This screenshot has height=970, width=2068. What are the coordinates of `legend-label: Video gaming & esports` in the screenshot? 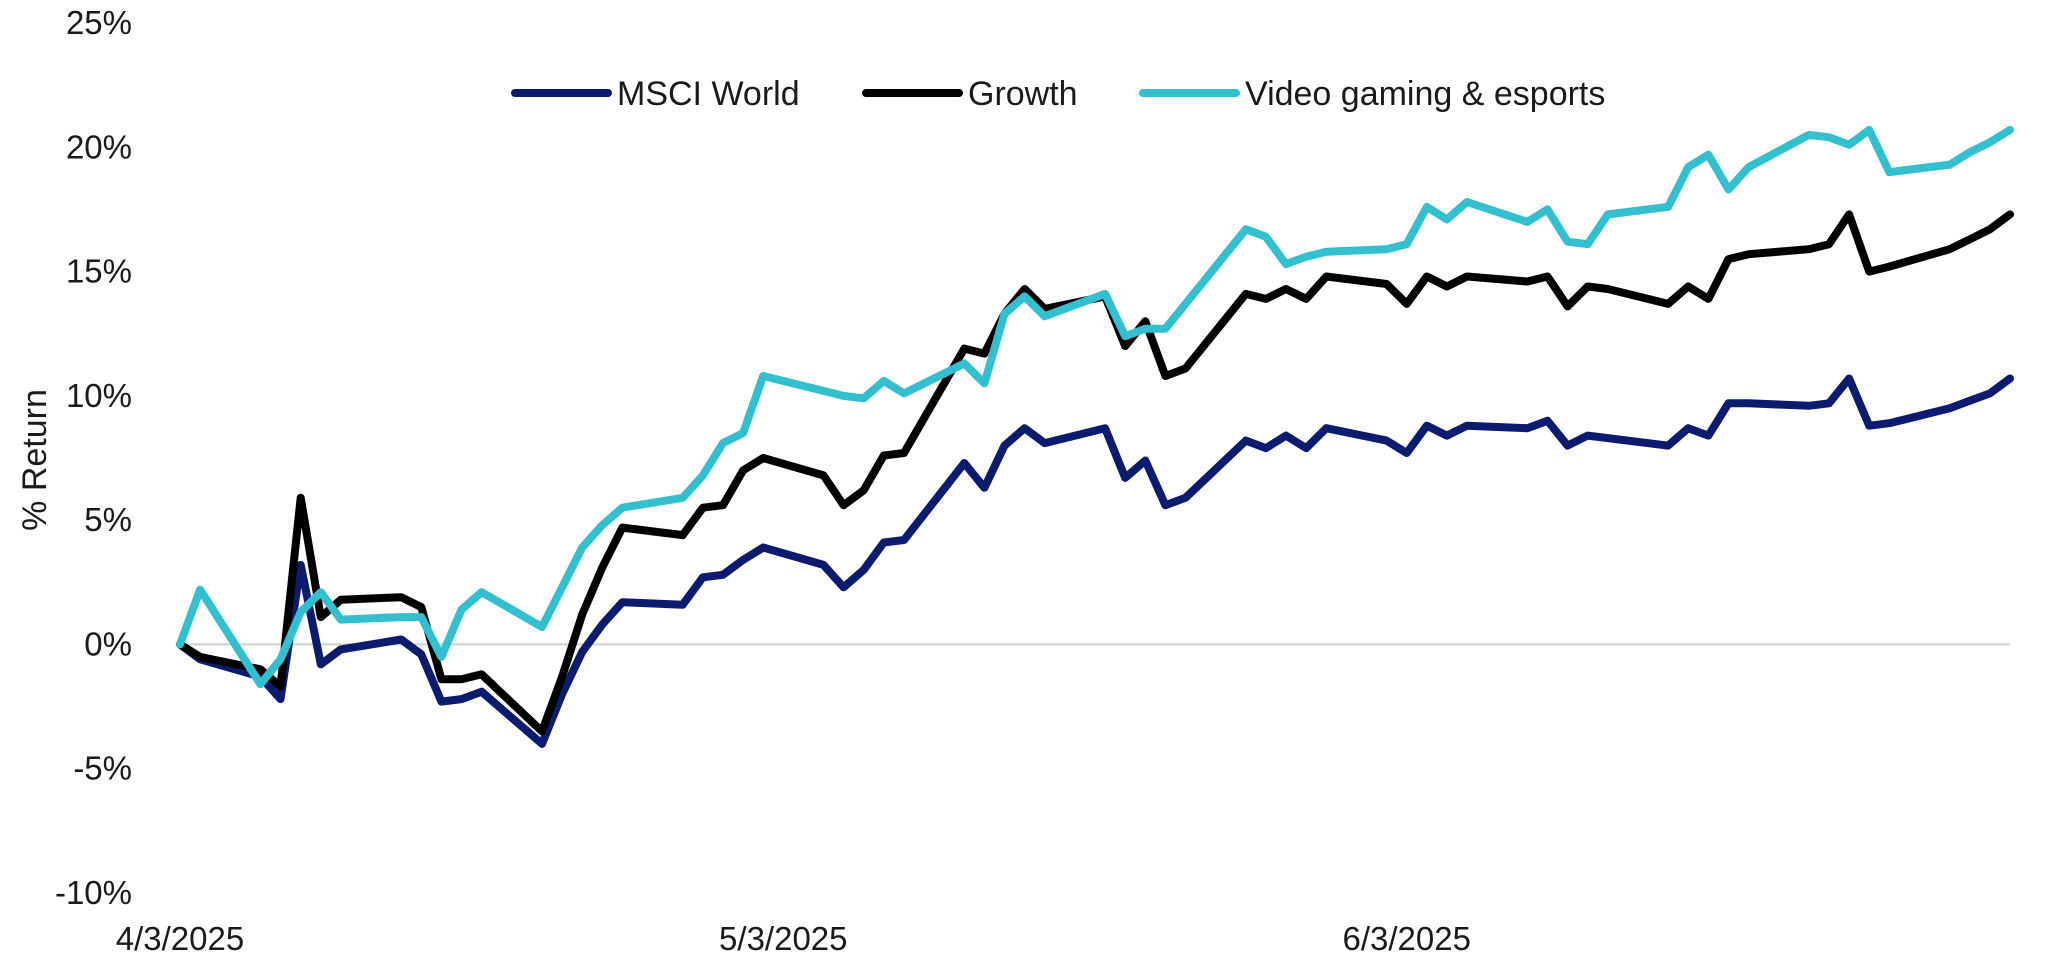 It's located at (1425, 94).